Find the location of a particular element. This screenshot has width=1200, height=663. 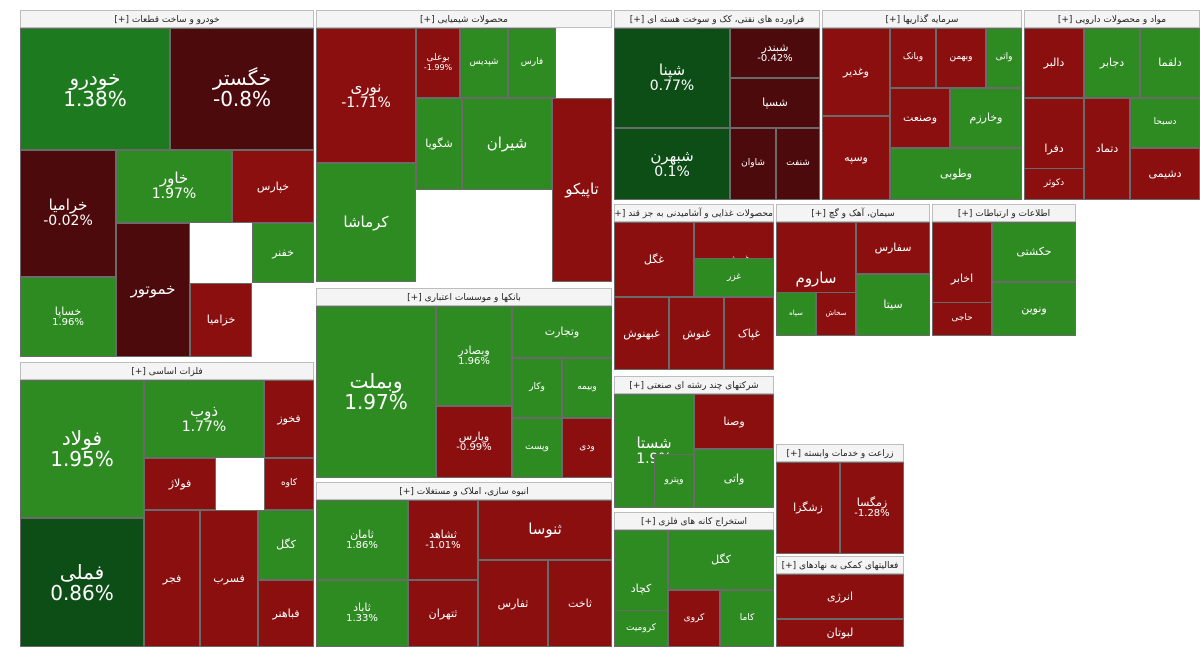

stock-tile: وبهمن is located at coordinates (961, 58).